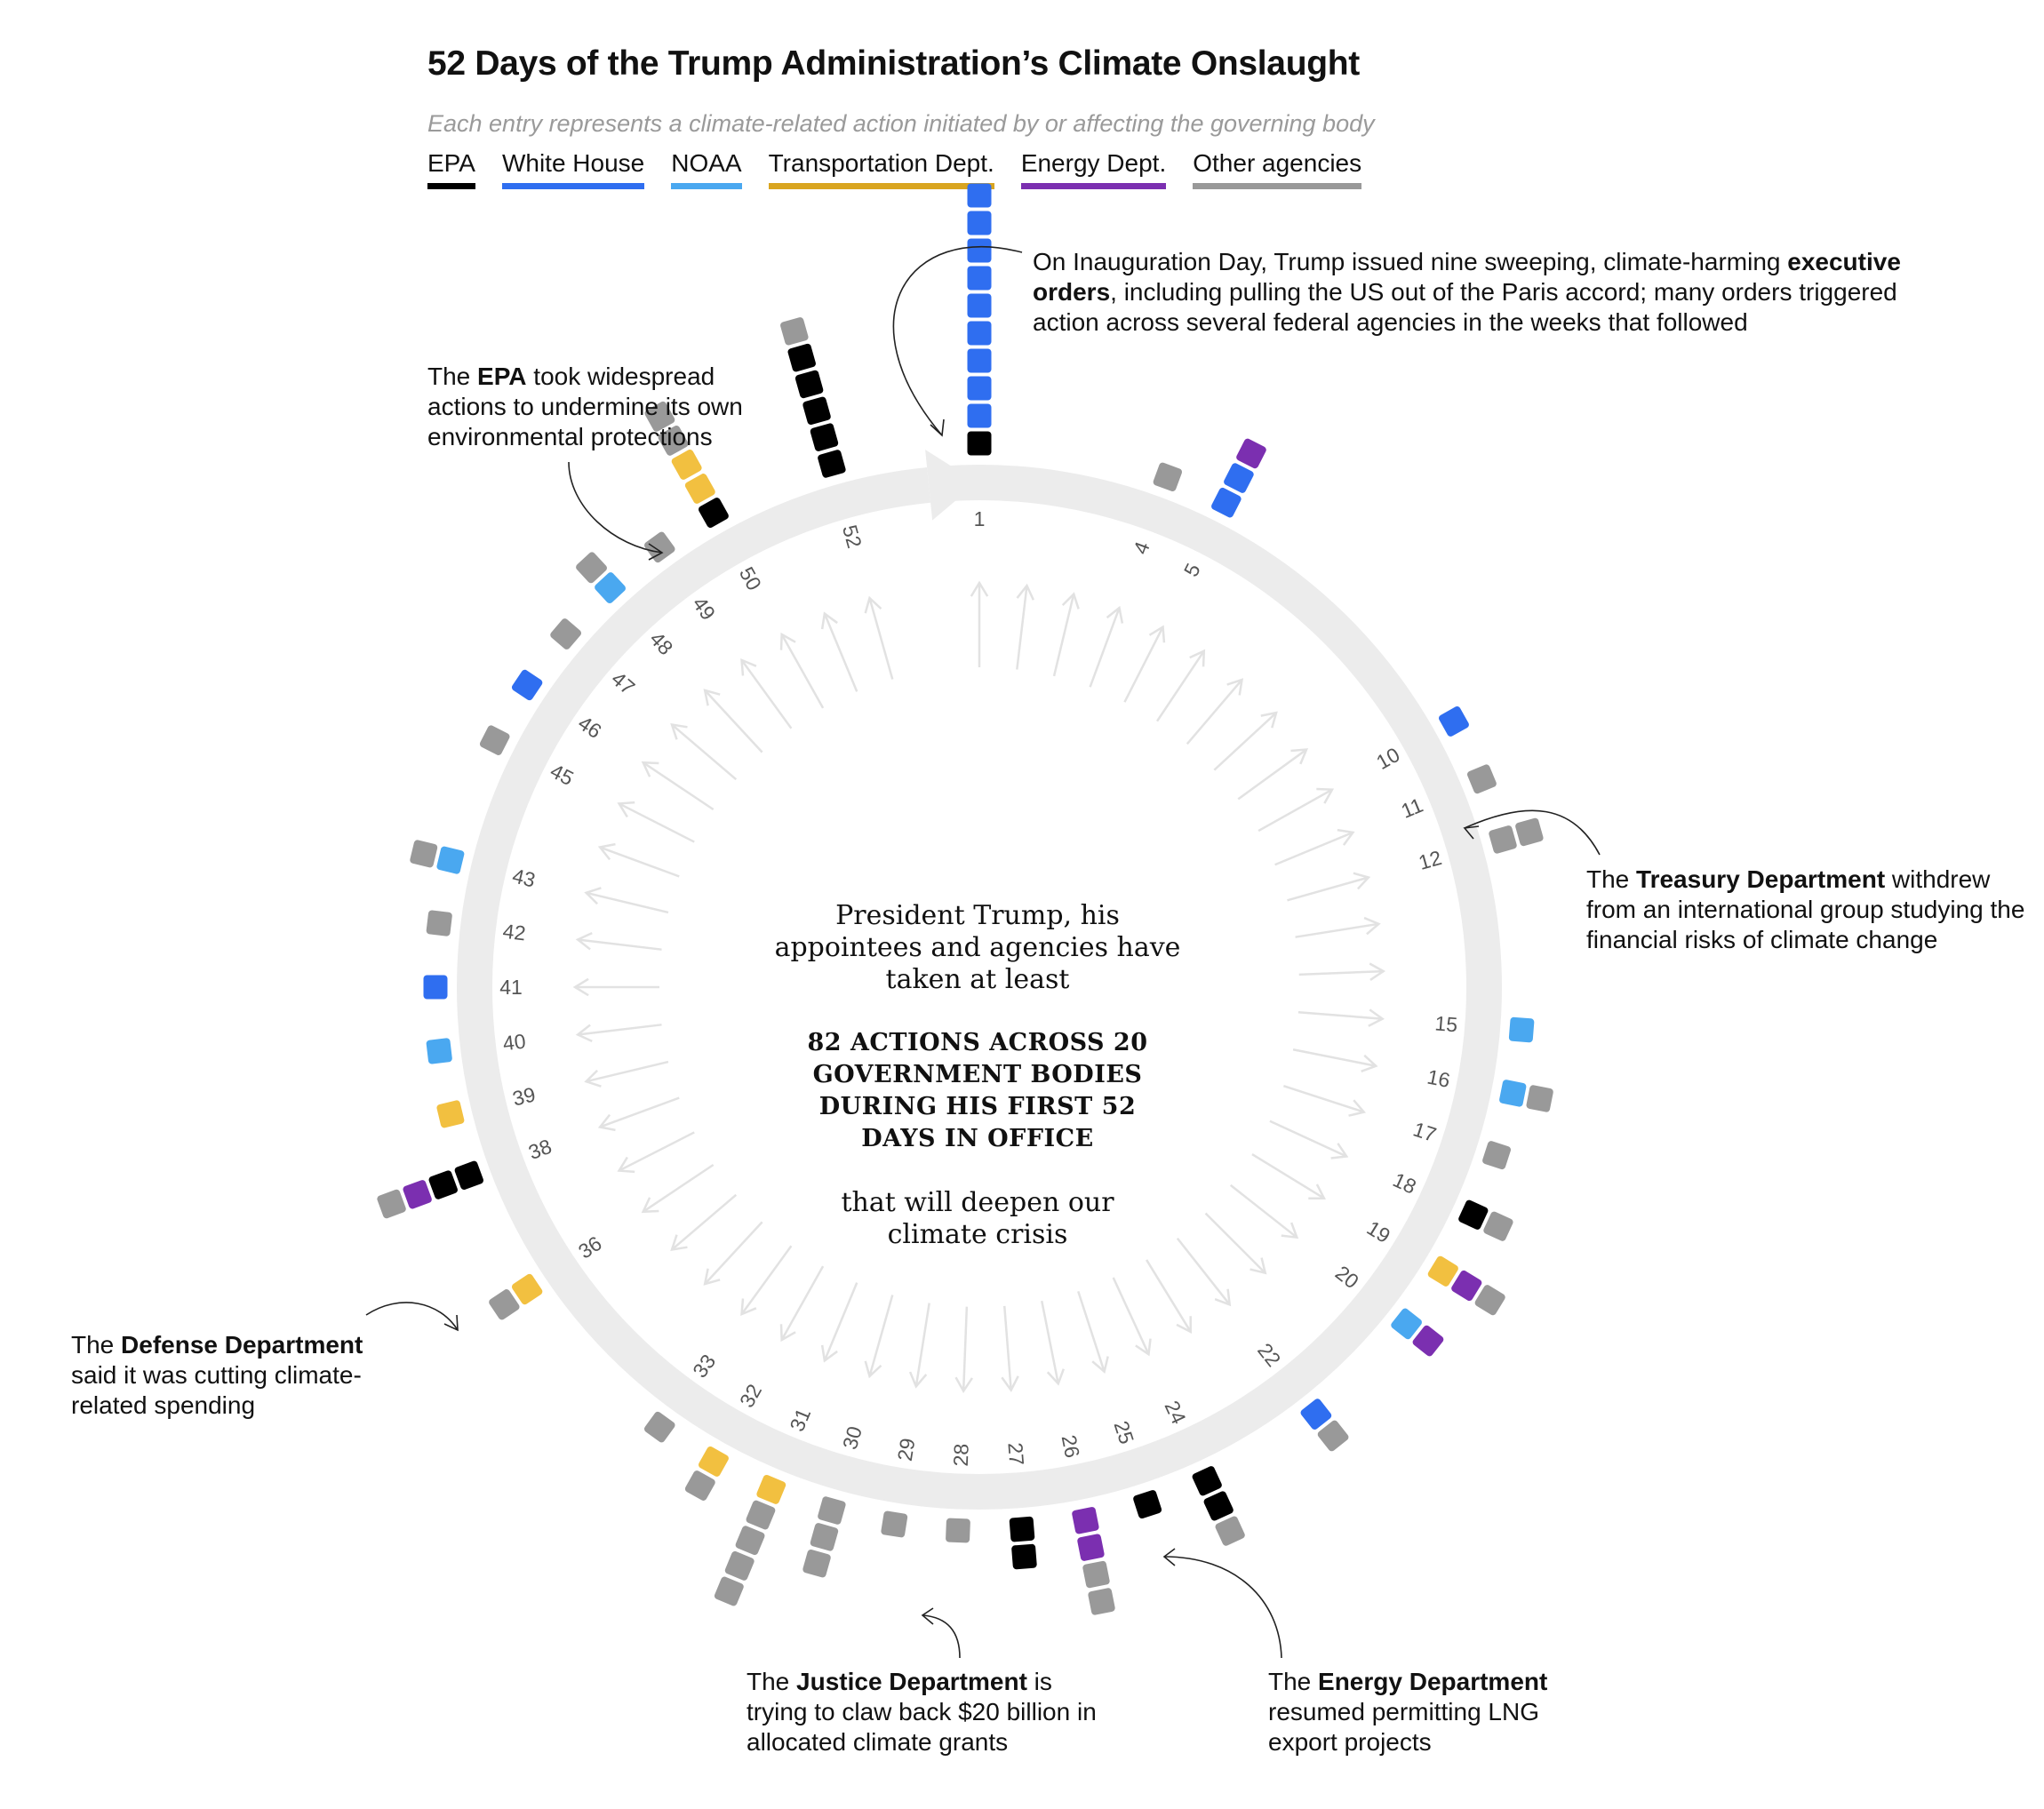 The width and height of the screenshot is (2044, 1809). I want to click on connector-treasury, so click(1532, 832).